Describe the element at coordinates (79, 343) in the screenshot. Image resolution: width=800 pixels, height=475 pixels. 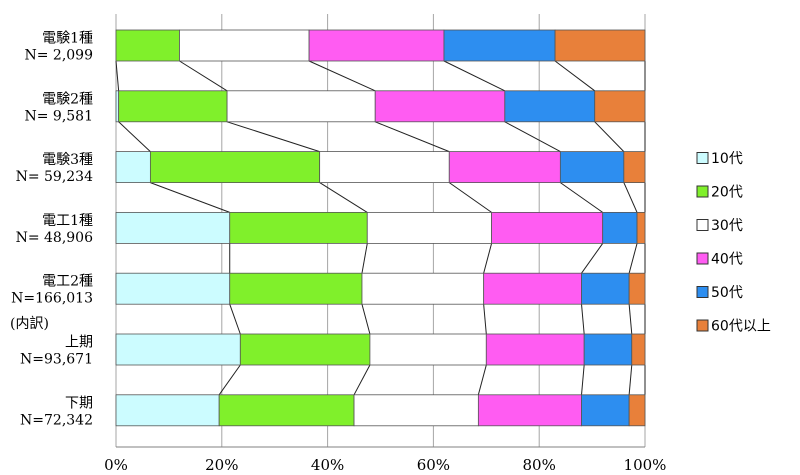
I see `category-label: 上期` at that location.